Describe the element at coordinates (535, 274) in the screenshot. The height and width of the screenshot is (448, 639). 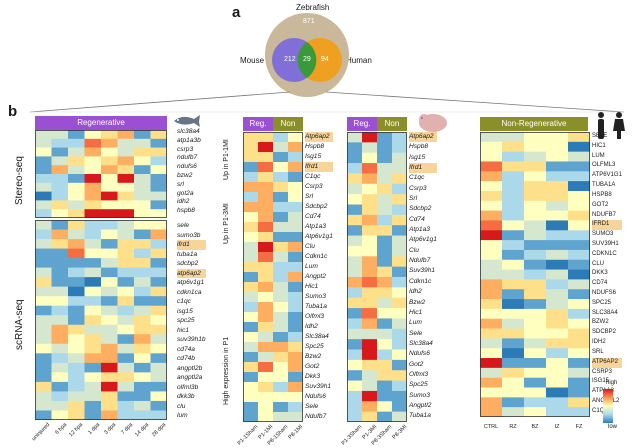
I see `human-heatmap` at that location.